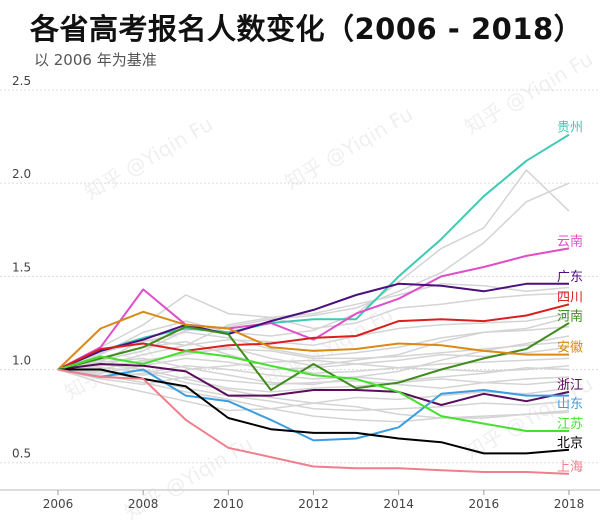 Image resolution: width=600 pixels, height=531 pixels. I want to click on y-tick-label: 1.5, so click(21, 267).